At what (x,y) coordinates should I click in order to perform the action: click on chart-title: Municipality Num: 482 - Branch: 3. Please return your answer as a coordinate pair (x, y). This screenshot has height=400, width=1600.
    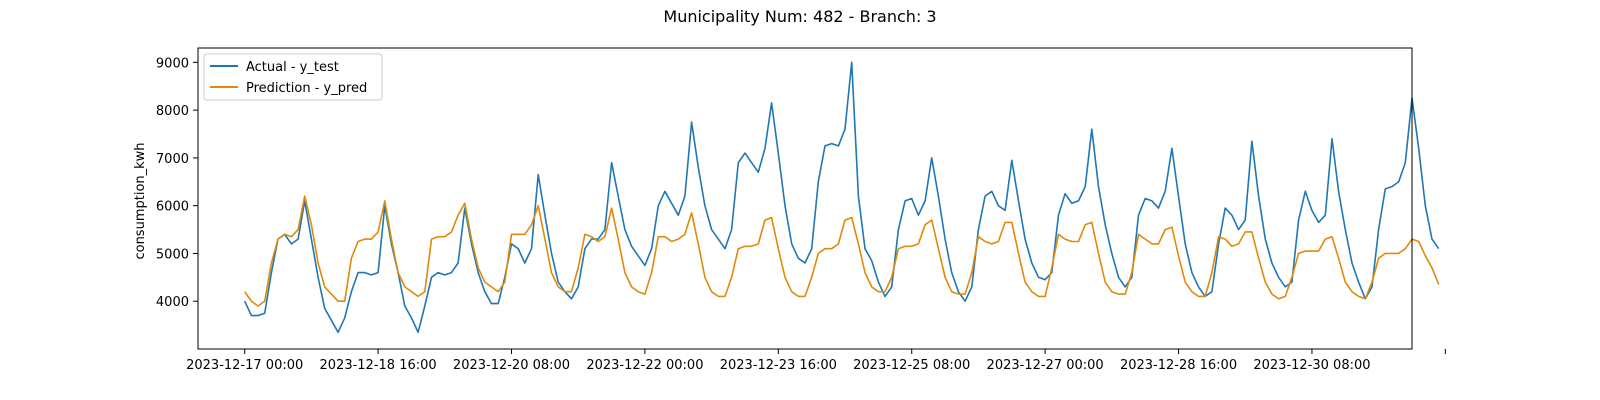
    Looking at the image, I should click on (799, 16).